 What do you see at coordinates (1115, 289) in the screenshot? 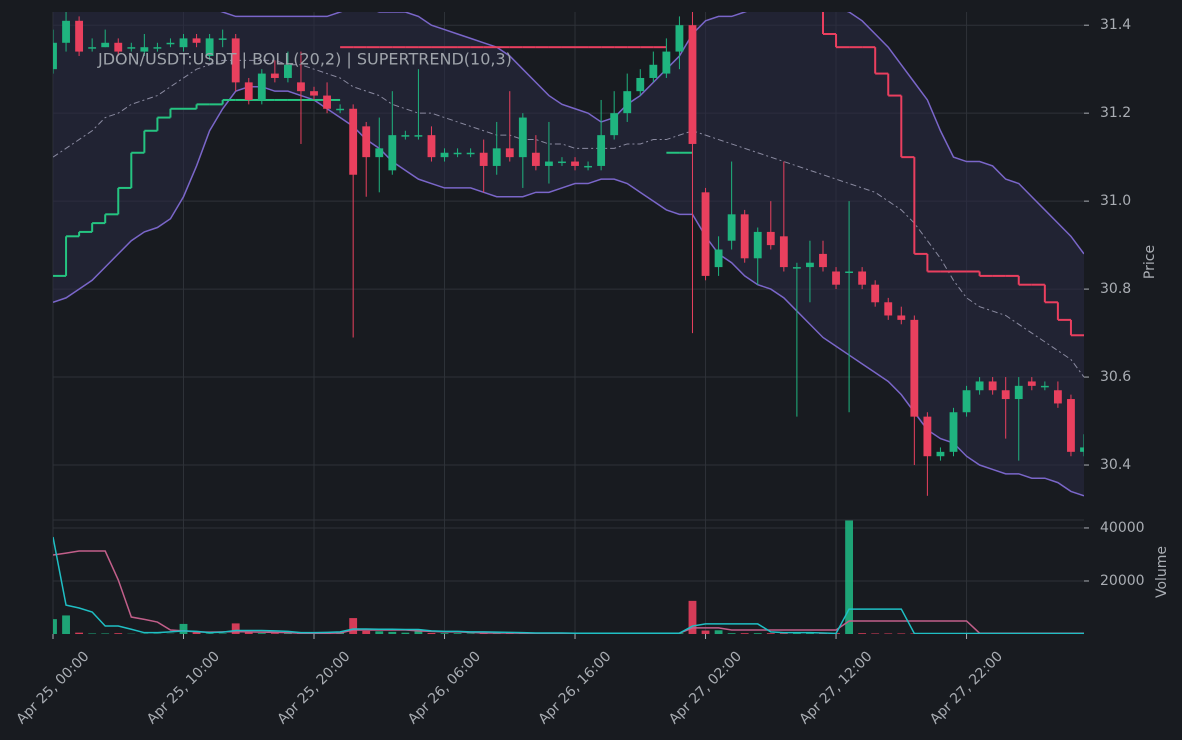
I see `y-tick-label: 30.8` at bounding box center [1115, 289].